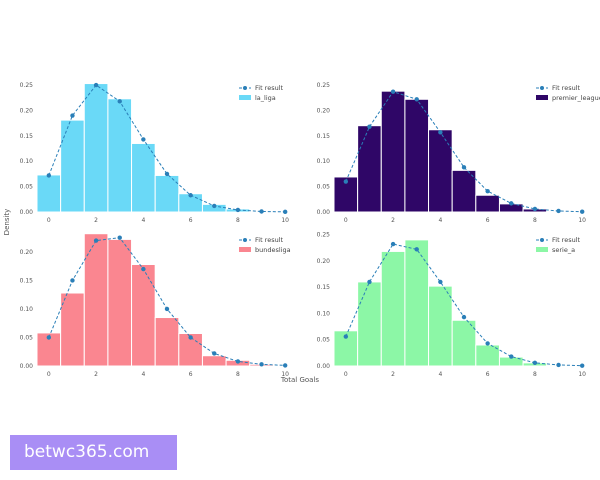 The height and width of the screenshot is (480, 600). What do you see at coordinates (273, 250) in the screenshot?
I see `legend-bar-label: bundesliga` at bounding box center [273, 250].